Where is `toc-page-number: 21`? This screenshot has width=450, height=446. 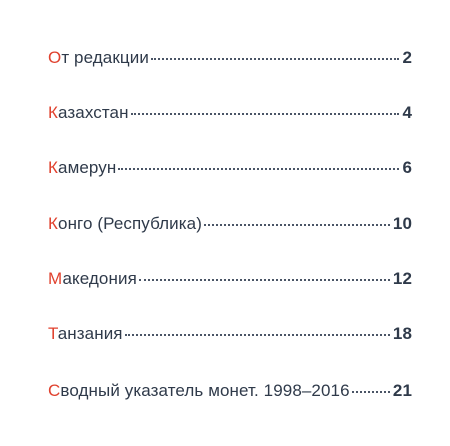 toc-page-number: 21 is located at coordinates (402, 390).